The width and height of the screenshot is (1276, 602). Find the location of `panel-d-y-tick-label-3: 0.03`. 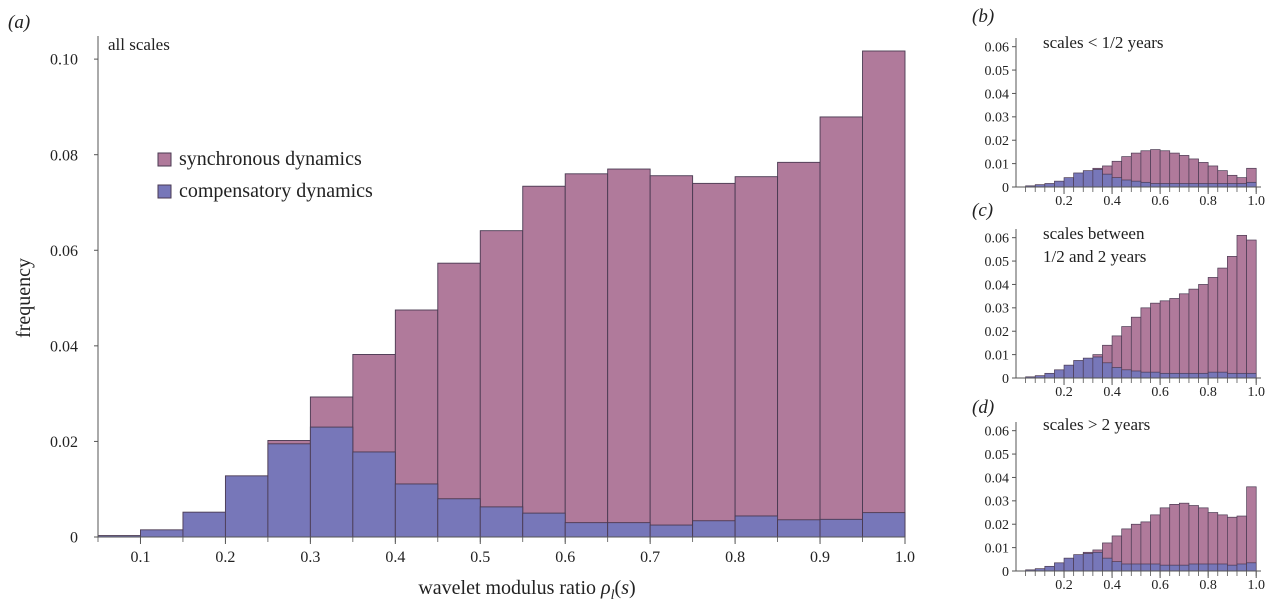

panel-d-y-tick-label-3: 0.03 is located at coordinates (997, 502).